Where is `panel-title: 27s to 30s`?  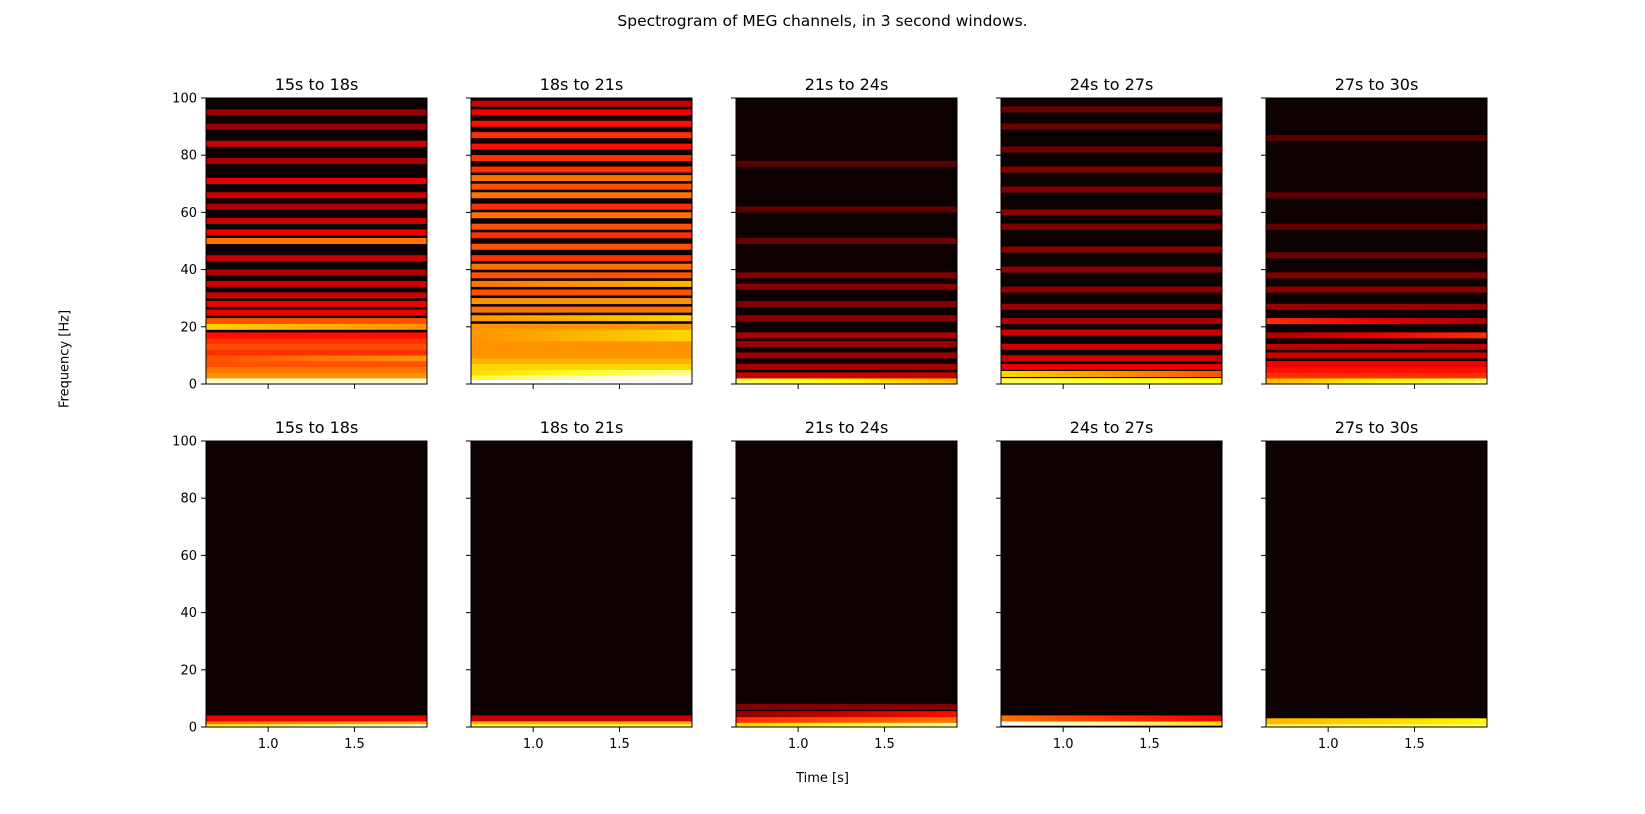 panel-title: 27s to 30s is located at coordinates (1377, 84).